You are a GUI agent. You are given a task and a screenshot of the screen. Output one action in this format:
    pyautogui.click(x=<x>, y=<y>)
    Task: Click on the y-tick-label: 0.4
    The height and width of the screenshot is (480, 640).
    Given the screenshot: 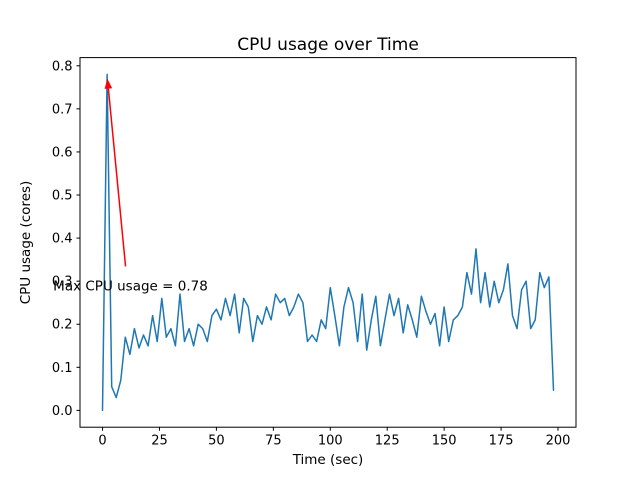 What is the action you would take?
    pyautogui.click(x=62, y=239)
    